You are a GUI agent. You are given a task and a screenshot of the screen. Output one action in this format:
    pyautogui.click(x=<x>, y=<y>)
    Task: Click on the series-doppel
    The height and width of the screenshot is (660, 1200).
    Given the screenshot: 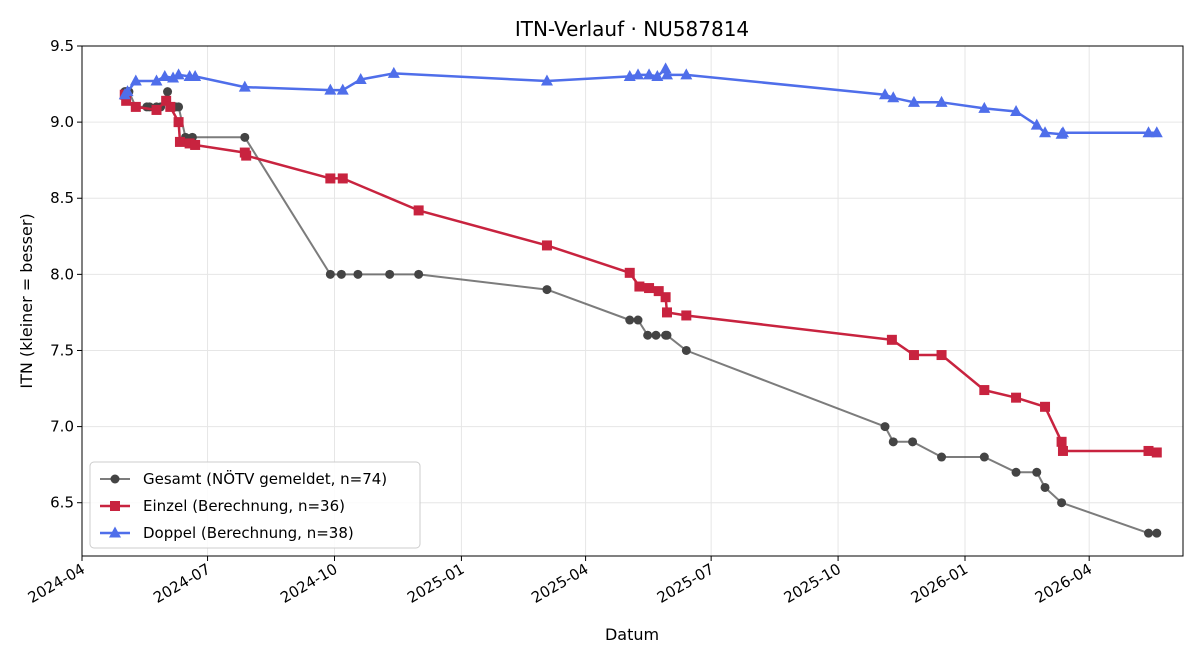 What is the action you would take?
    pyautogui.click(x=640, y=100)
    